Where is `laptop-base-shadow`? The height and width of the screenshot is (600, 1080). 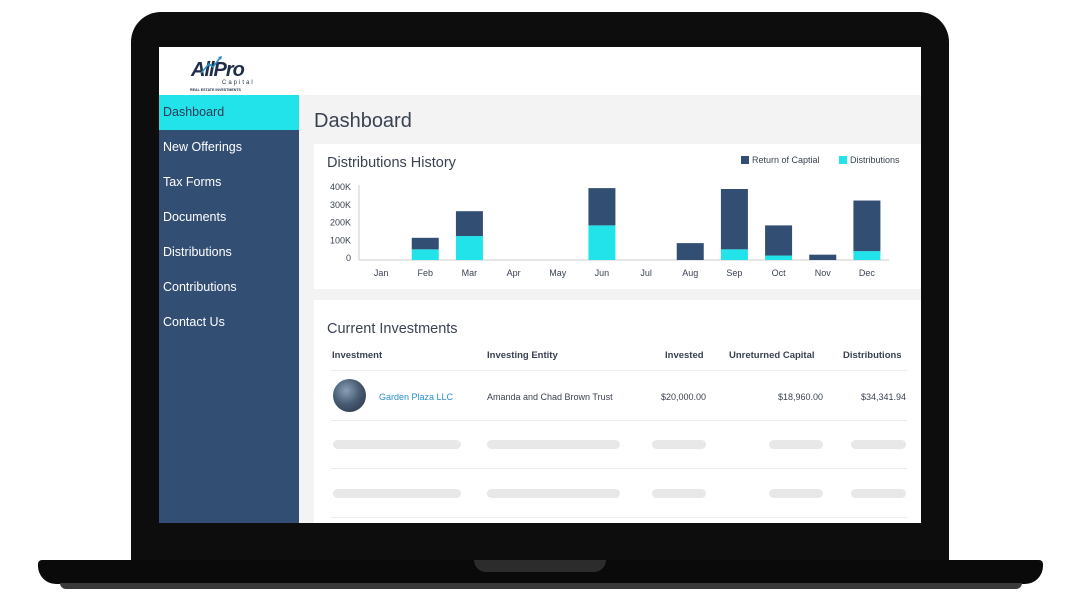 laptop-base-shadow is located at coordinates (541, 586).